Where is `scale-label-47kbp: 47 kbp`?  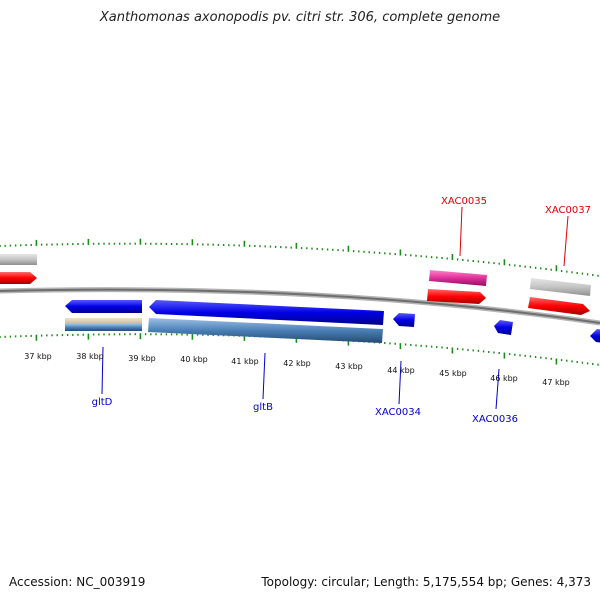
scale-label-47kbp: 47 kbp is located at coordinates (556, 382).